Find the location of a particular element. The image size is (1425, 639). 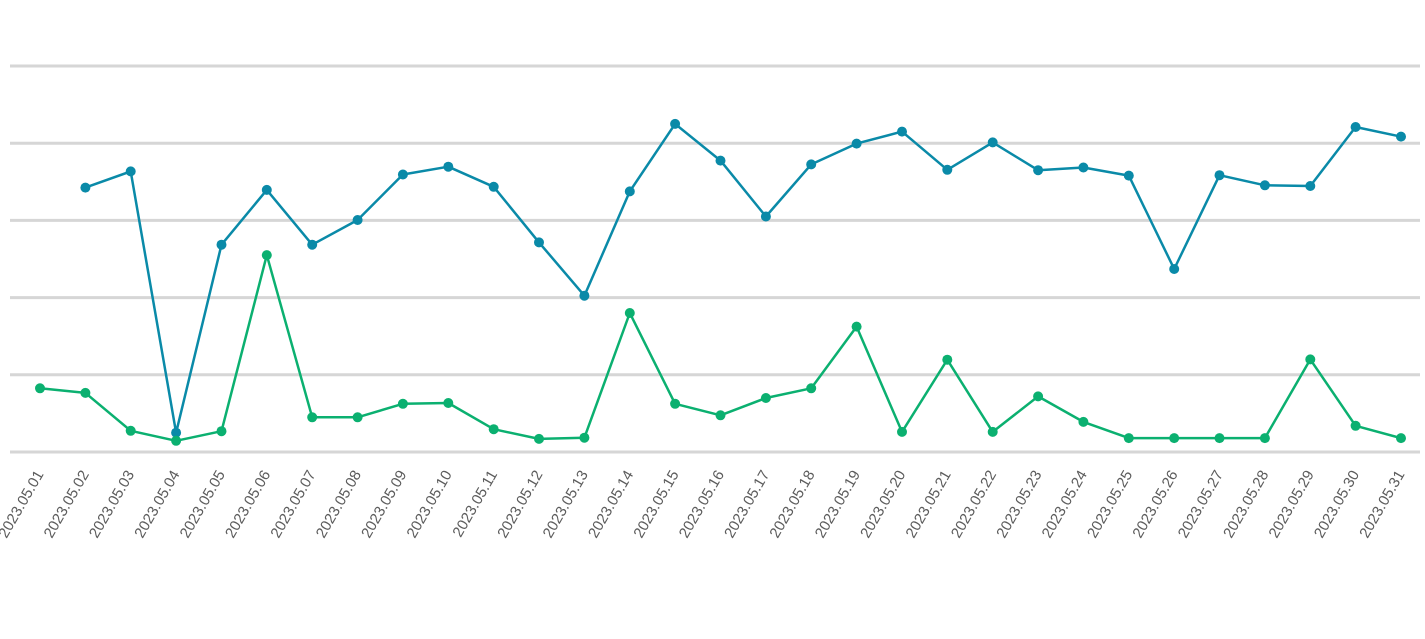

x-tick-label: 2023.05.06 is located at coordinates (248, 505).